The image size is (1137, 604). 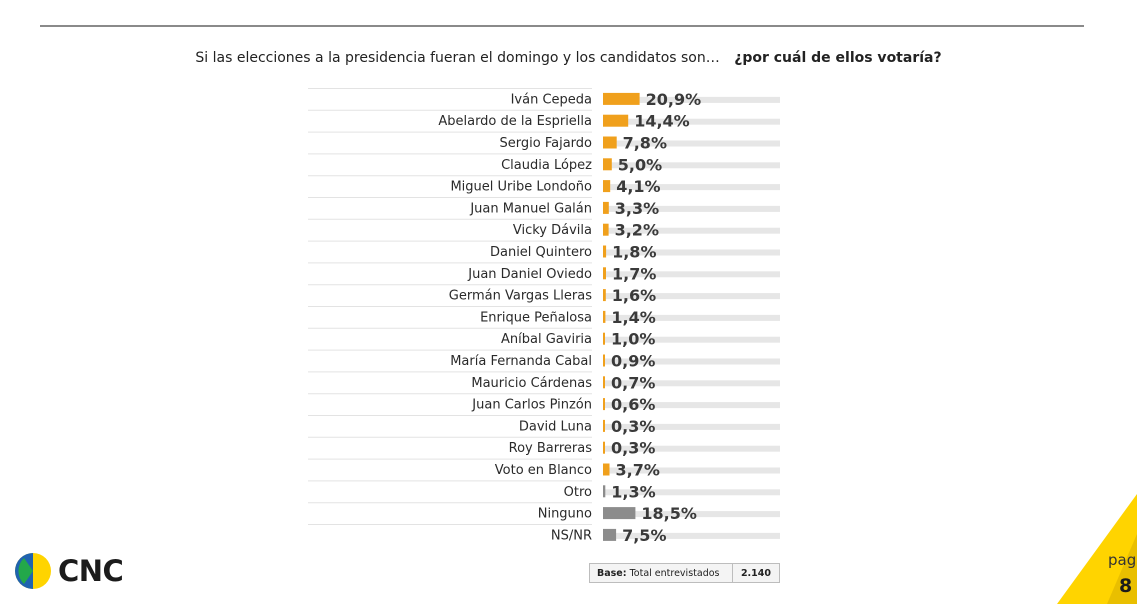 I want to click on category-label: Roy Barreras, so click(x=551, y=448).